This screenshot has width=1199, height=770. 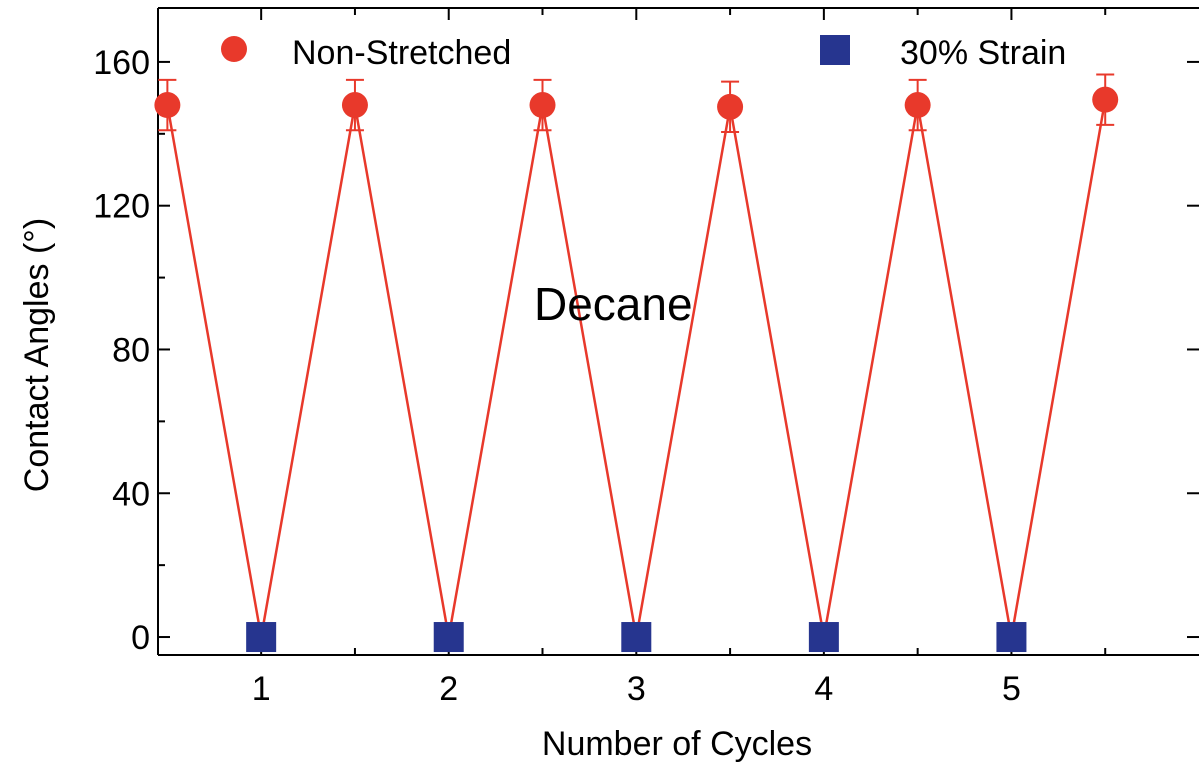 I want to click on x-tick-label-2: 2, so click(x=448, y=689).